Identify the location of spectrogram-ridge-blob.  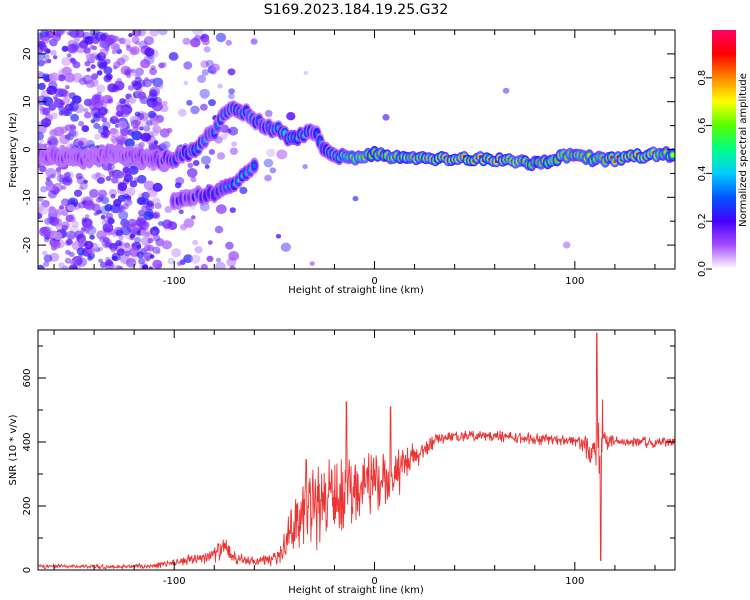
(672, 155).